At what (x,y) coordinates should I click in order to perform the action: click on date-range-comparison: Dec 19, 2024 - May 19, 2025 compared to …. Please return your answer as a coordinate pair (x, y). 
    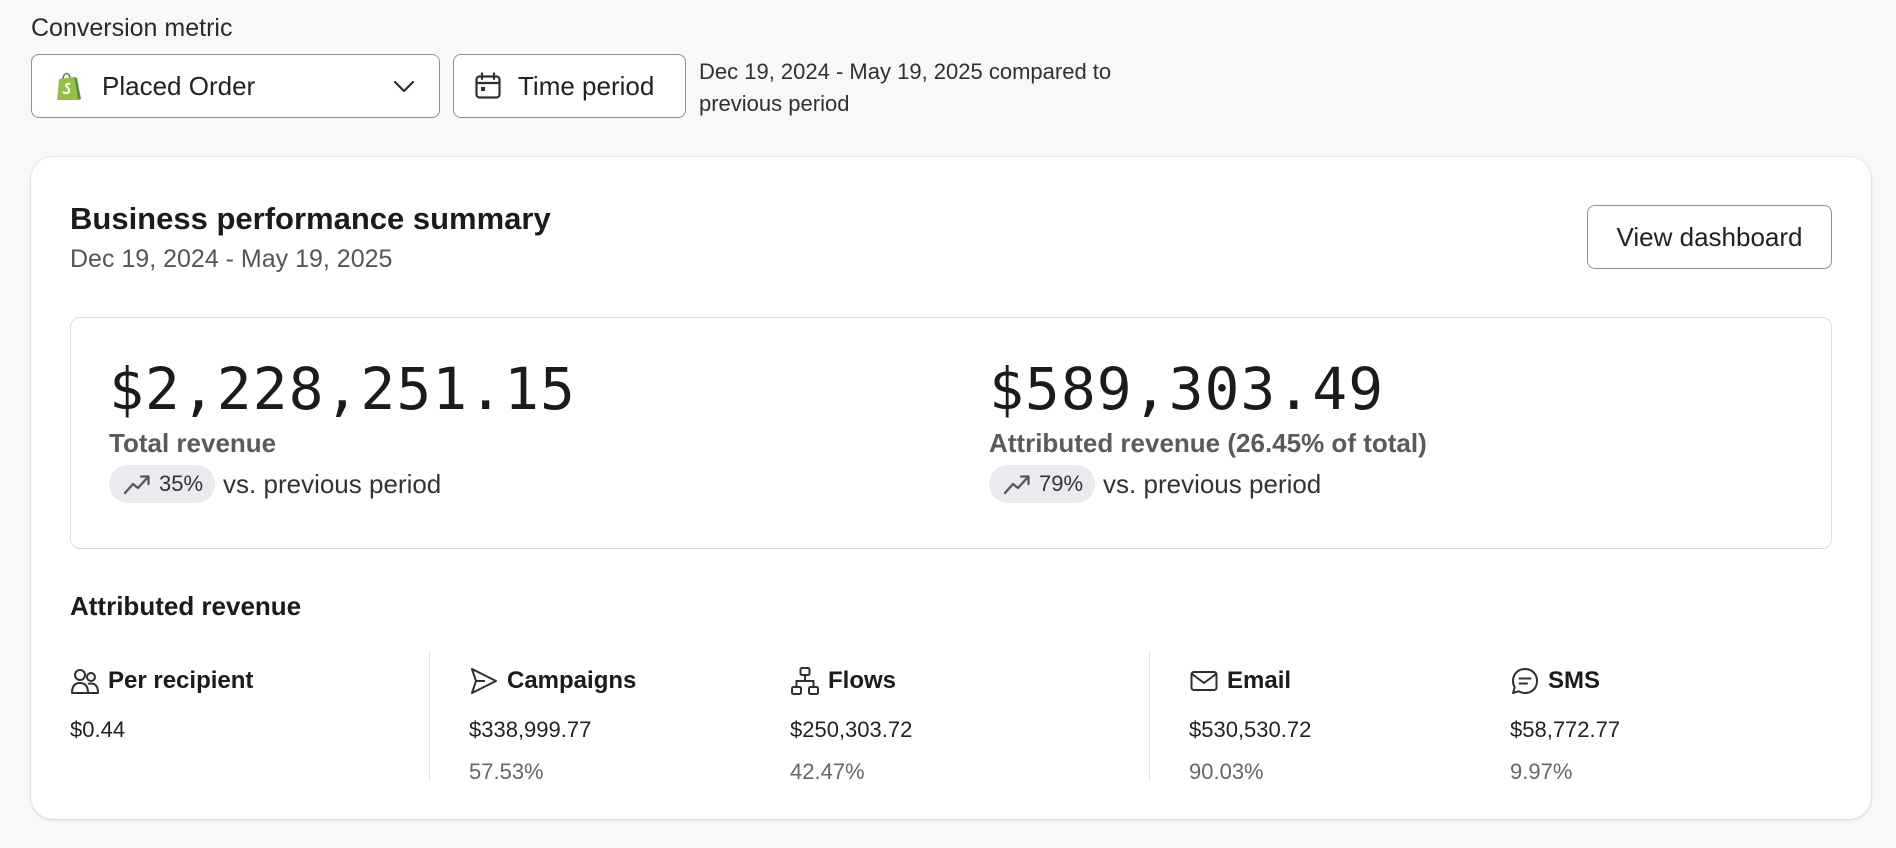
    Looking at the image, I should click on (905, 87).